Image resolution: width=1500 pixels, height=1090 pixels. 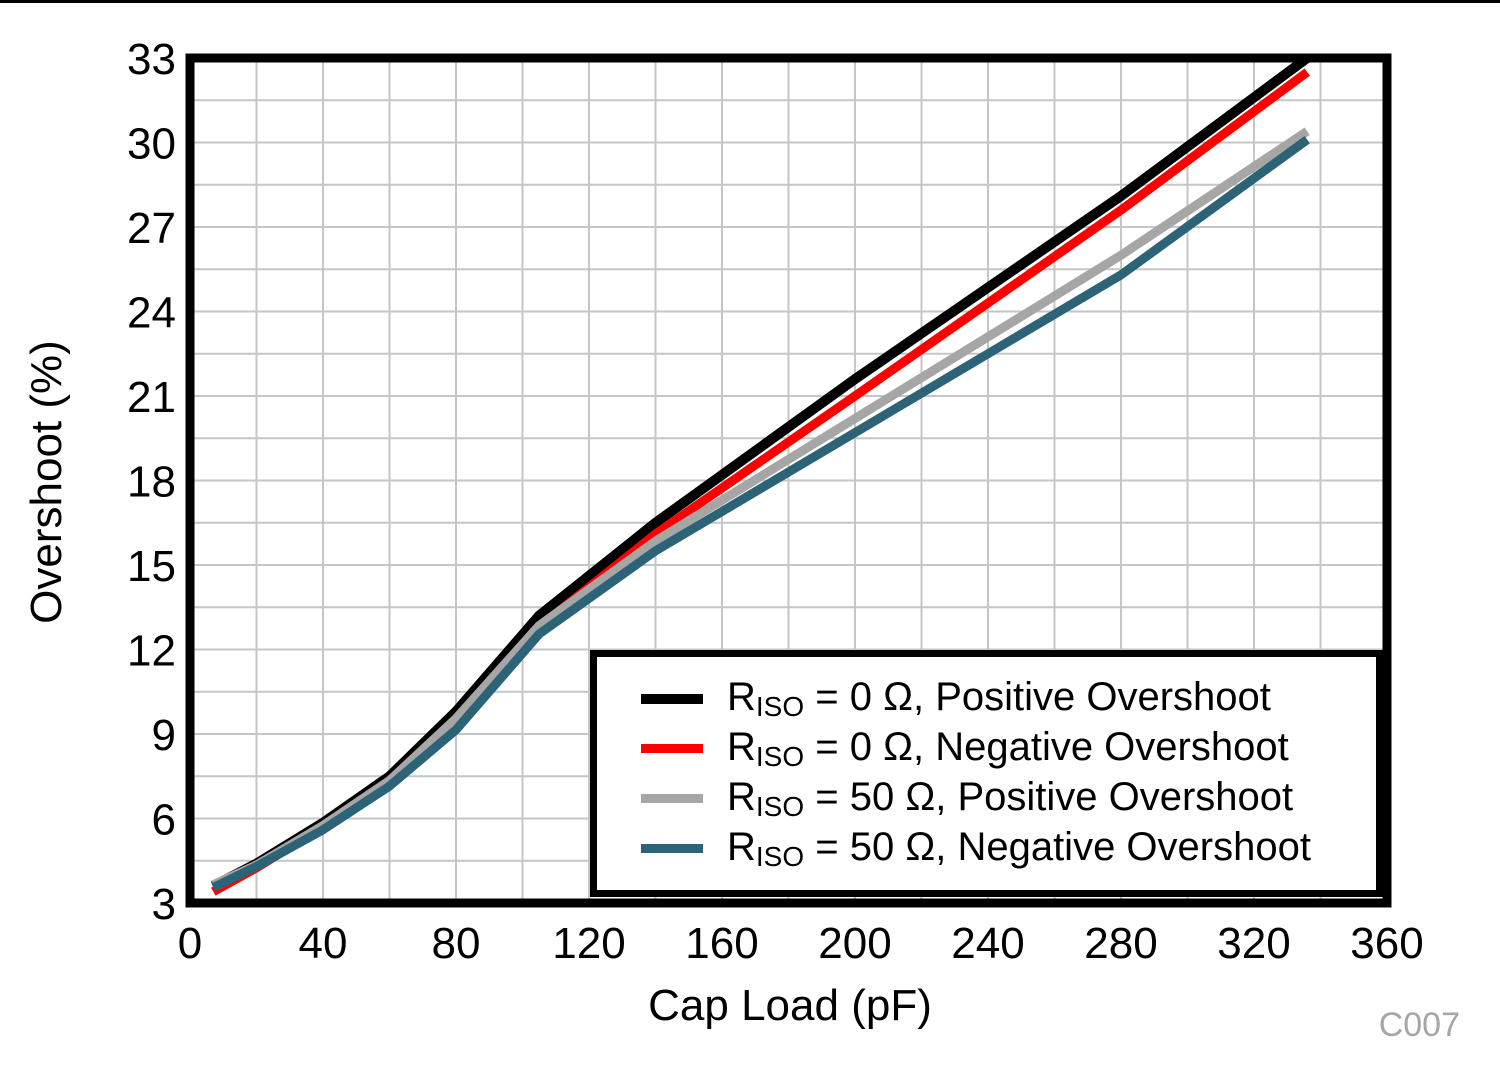 I want to click on legend-swatch-riso50-positive, so click(x=672, y=798).